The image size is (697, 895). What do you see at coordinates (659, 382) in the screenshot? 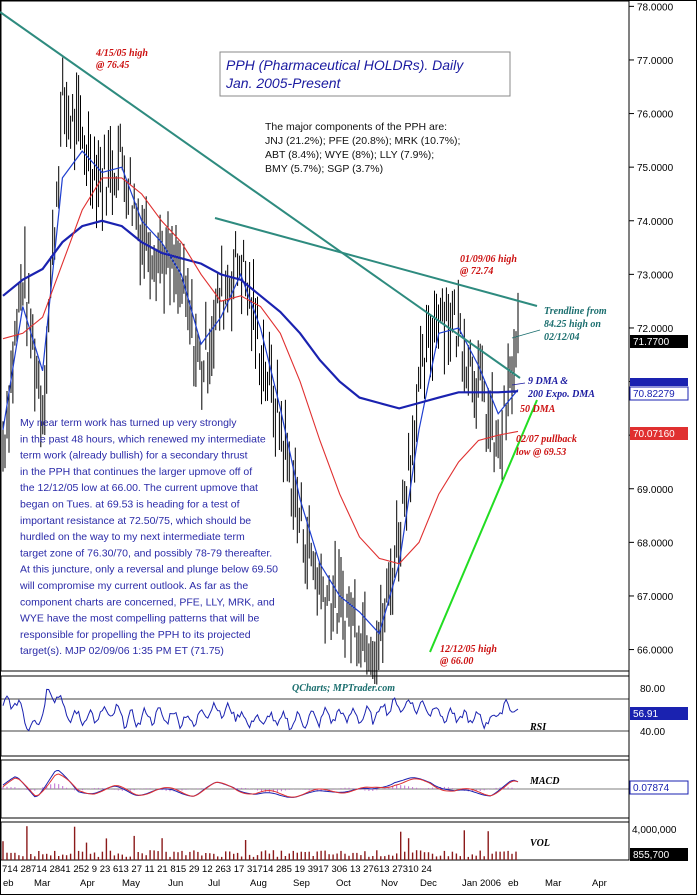
I see `partial-tag` at bounding box center [659, 382].